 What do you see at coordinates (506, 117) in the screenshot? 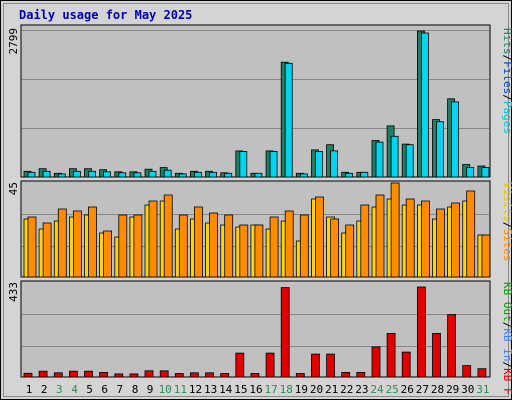
I see `legend-pages: Pages` at bounding box center [506, 117].